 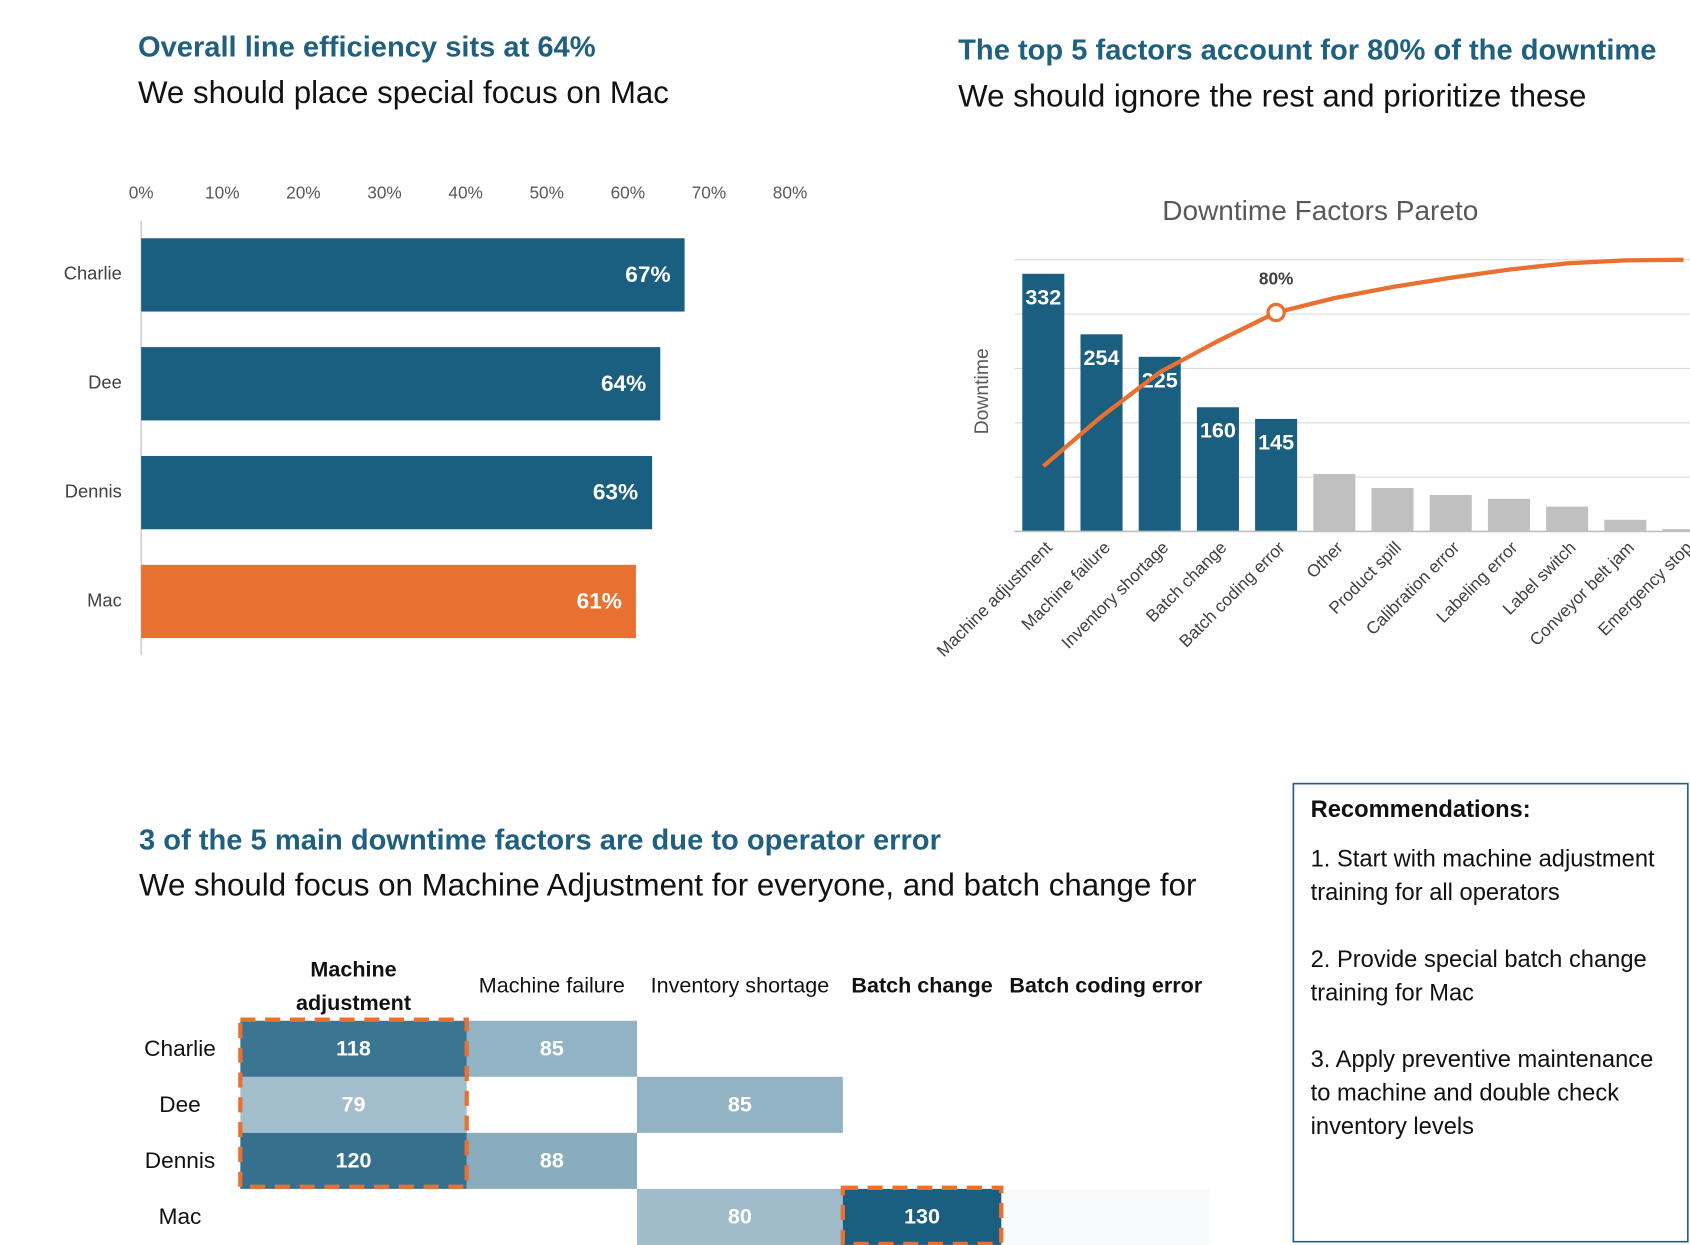 I want to click on column-header: Batch change, so click(x=922, y=986).